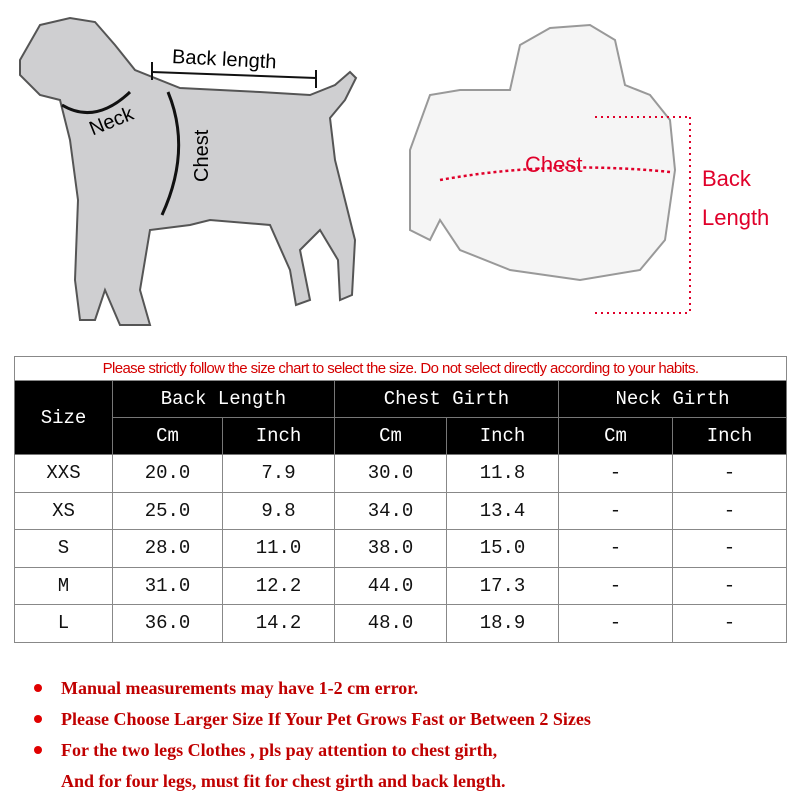  Describe the element at coordinates (225, 59) in the screenshot. I see `back-length-label: Back length` at that location.